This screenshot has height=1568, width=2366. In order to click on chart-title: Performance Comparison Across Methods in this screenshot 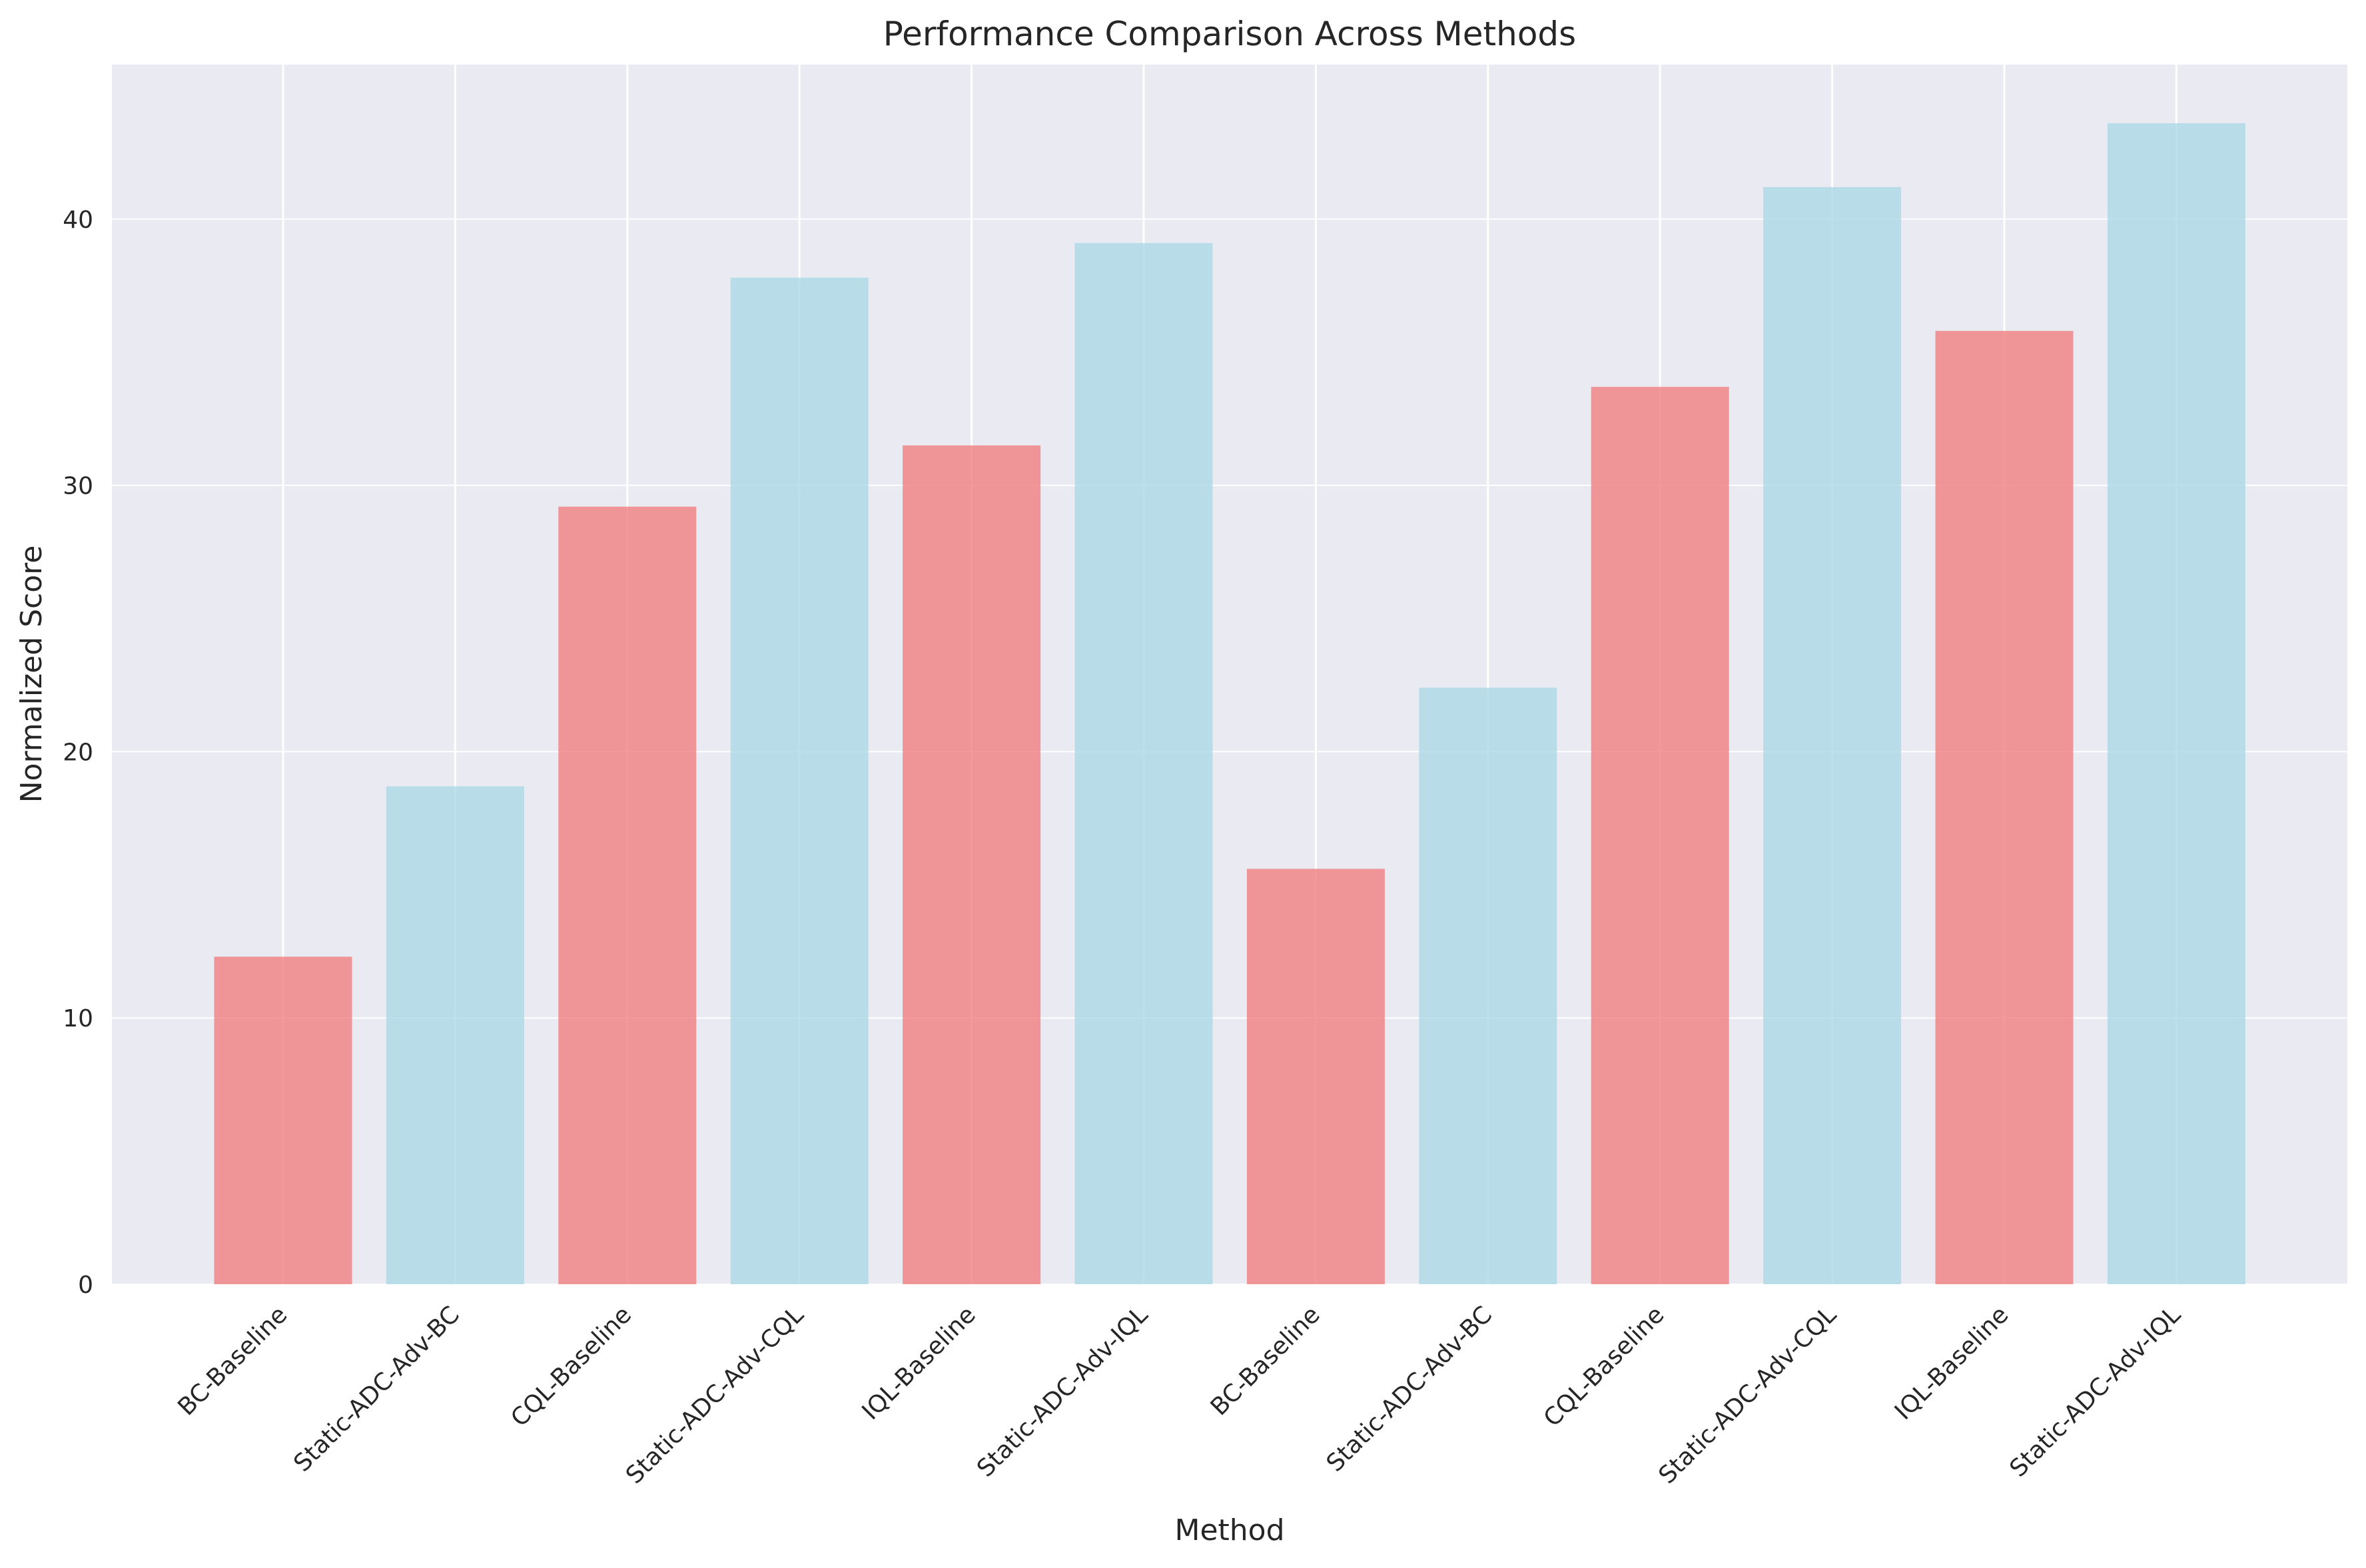, I will do `click(1229, 34)`.